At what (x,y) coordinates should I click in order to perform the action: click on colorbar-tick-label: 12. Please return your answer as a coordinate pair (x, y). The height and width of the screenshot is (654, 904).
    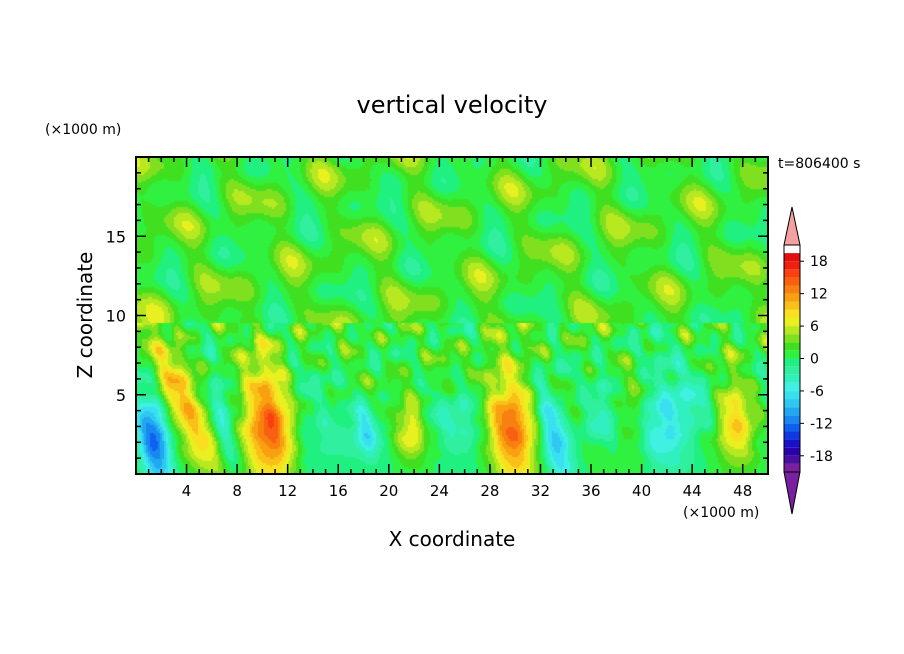
    Looking at the image, I should click on (819, 295).